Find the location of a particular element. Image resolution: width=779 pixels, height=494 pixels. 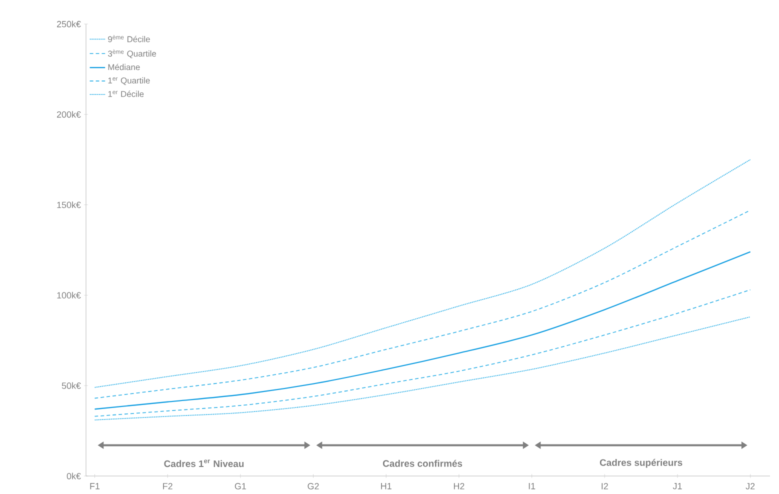

legend-label: 1$^{er}$ Décile is located at coordinates (126, 93).